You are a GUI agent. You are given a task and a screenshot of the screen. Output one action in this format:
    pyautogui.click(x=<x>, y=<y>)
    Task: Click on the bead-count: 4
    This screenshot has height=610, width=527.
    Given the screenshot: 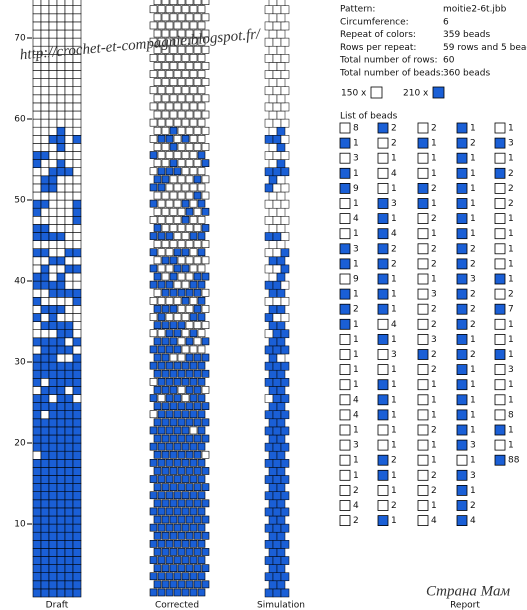 What is the action you would take?
    pyautogui.click(x=434, y=521)
    